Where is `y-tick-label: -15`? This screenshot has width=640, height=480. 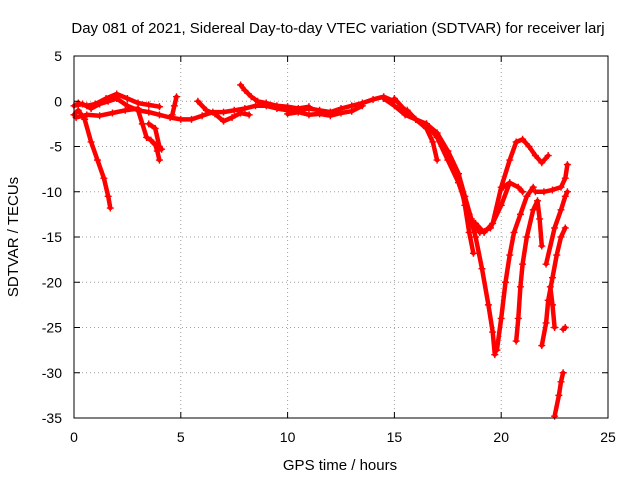
y-tick-label: -15 is located at coordinates (52, 237).